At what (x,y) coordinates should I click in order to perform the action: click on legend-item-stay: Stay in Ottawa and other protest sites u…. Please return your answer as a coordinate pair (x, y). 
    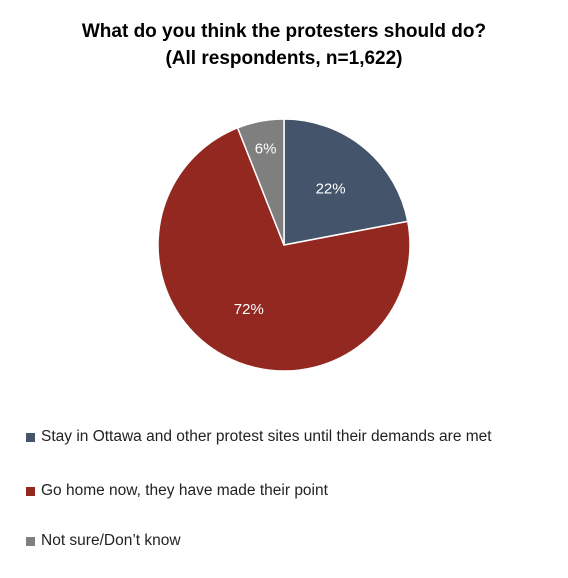
    Looking at the image, I should click on (259, 437).